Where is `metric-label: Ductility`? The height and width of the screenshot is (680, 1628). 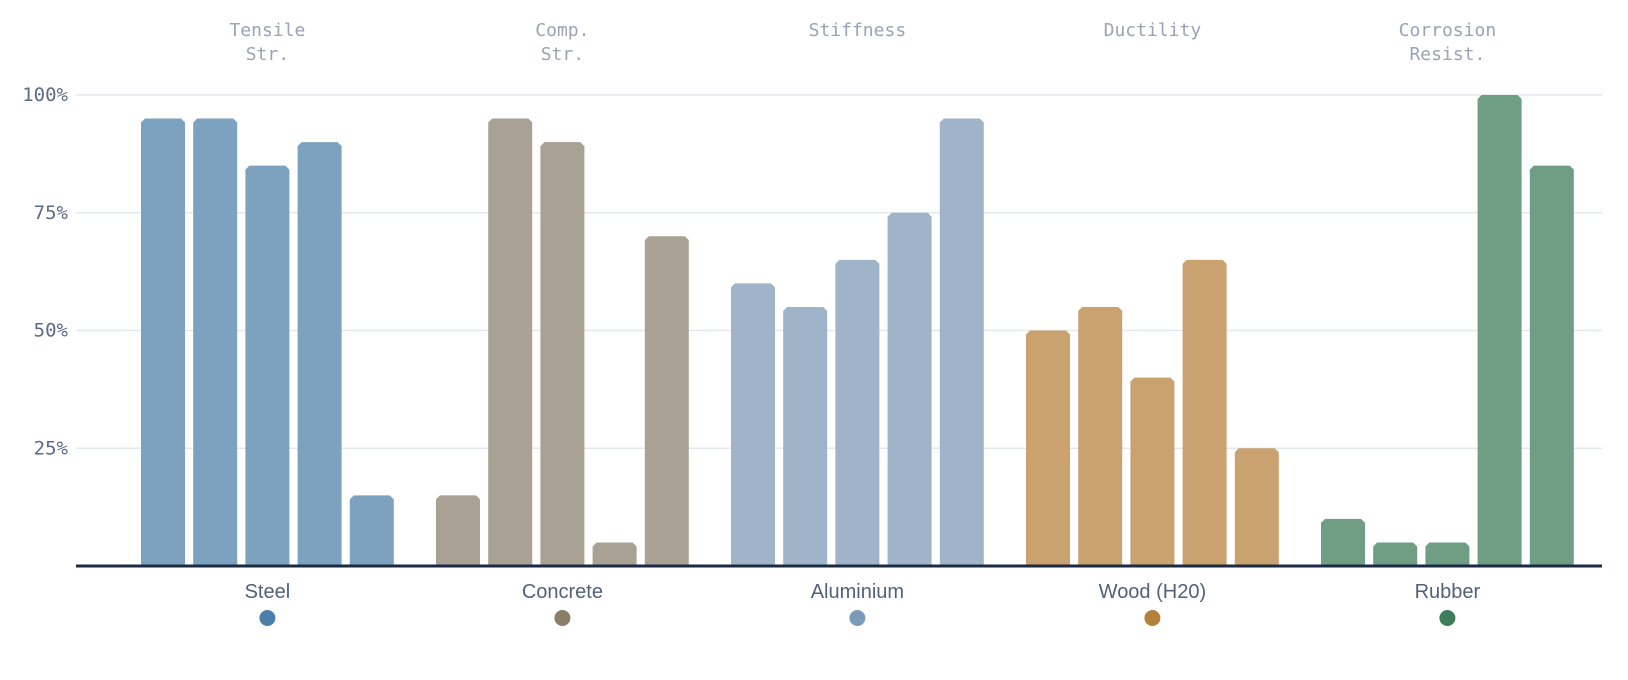
metric-label: Ductility is located at coordinates (1153, 30).